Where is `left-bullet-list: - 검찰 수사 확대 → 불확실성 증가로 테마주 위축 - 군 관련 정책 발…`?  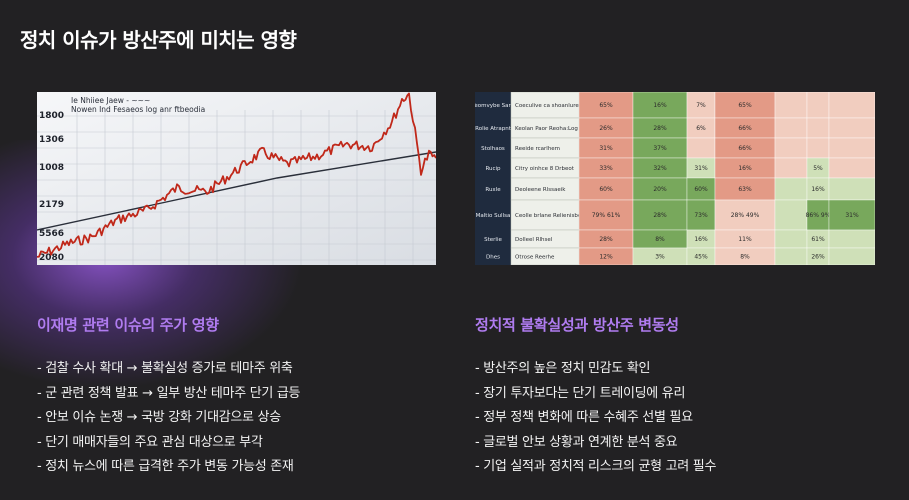
left-bullet-list: - 검찰 수사 확대 → 불확실성 증가로 테마주 위축 - 군 관련 정책 발… is located at coordinates (237, 418).